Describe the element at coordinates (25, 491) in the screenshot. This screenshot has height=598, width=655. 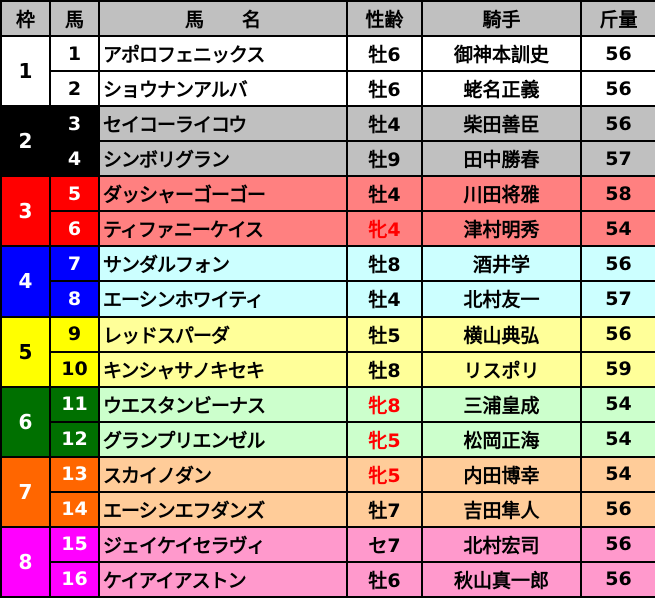
I see `waku-cell: 7` at that location.